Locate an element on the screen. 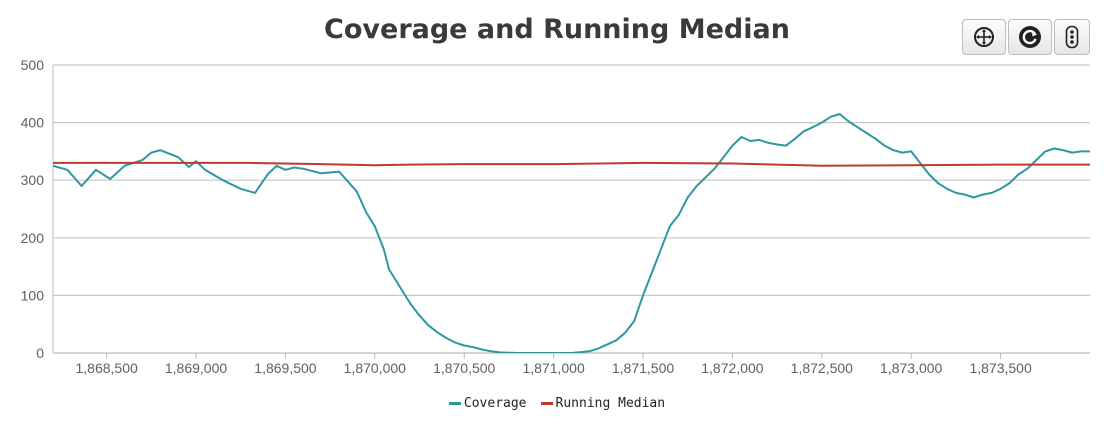  legend-label-running-median: Running Median is located at coordinates (610, 403).